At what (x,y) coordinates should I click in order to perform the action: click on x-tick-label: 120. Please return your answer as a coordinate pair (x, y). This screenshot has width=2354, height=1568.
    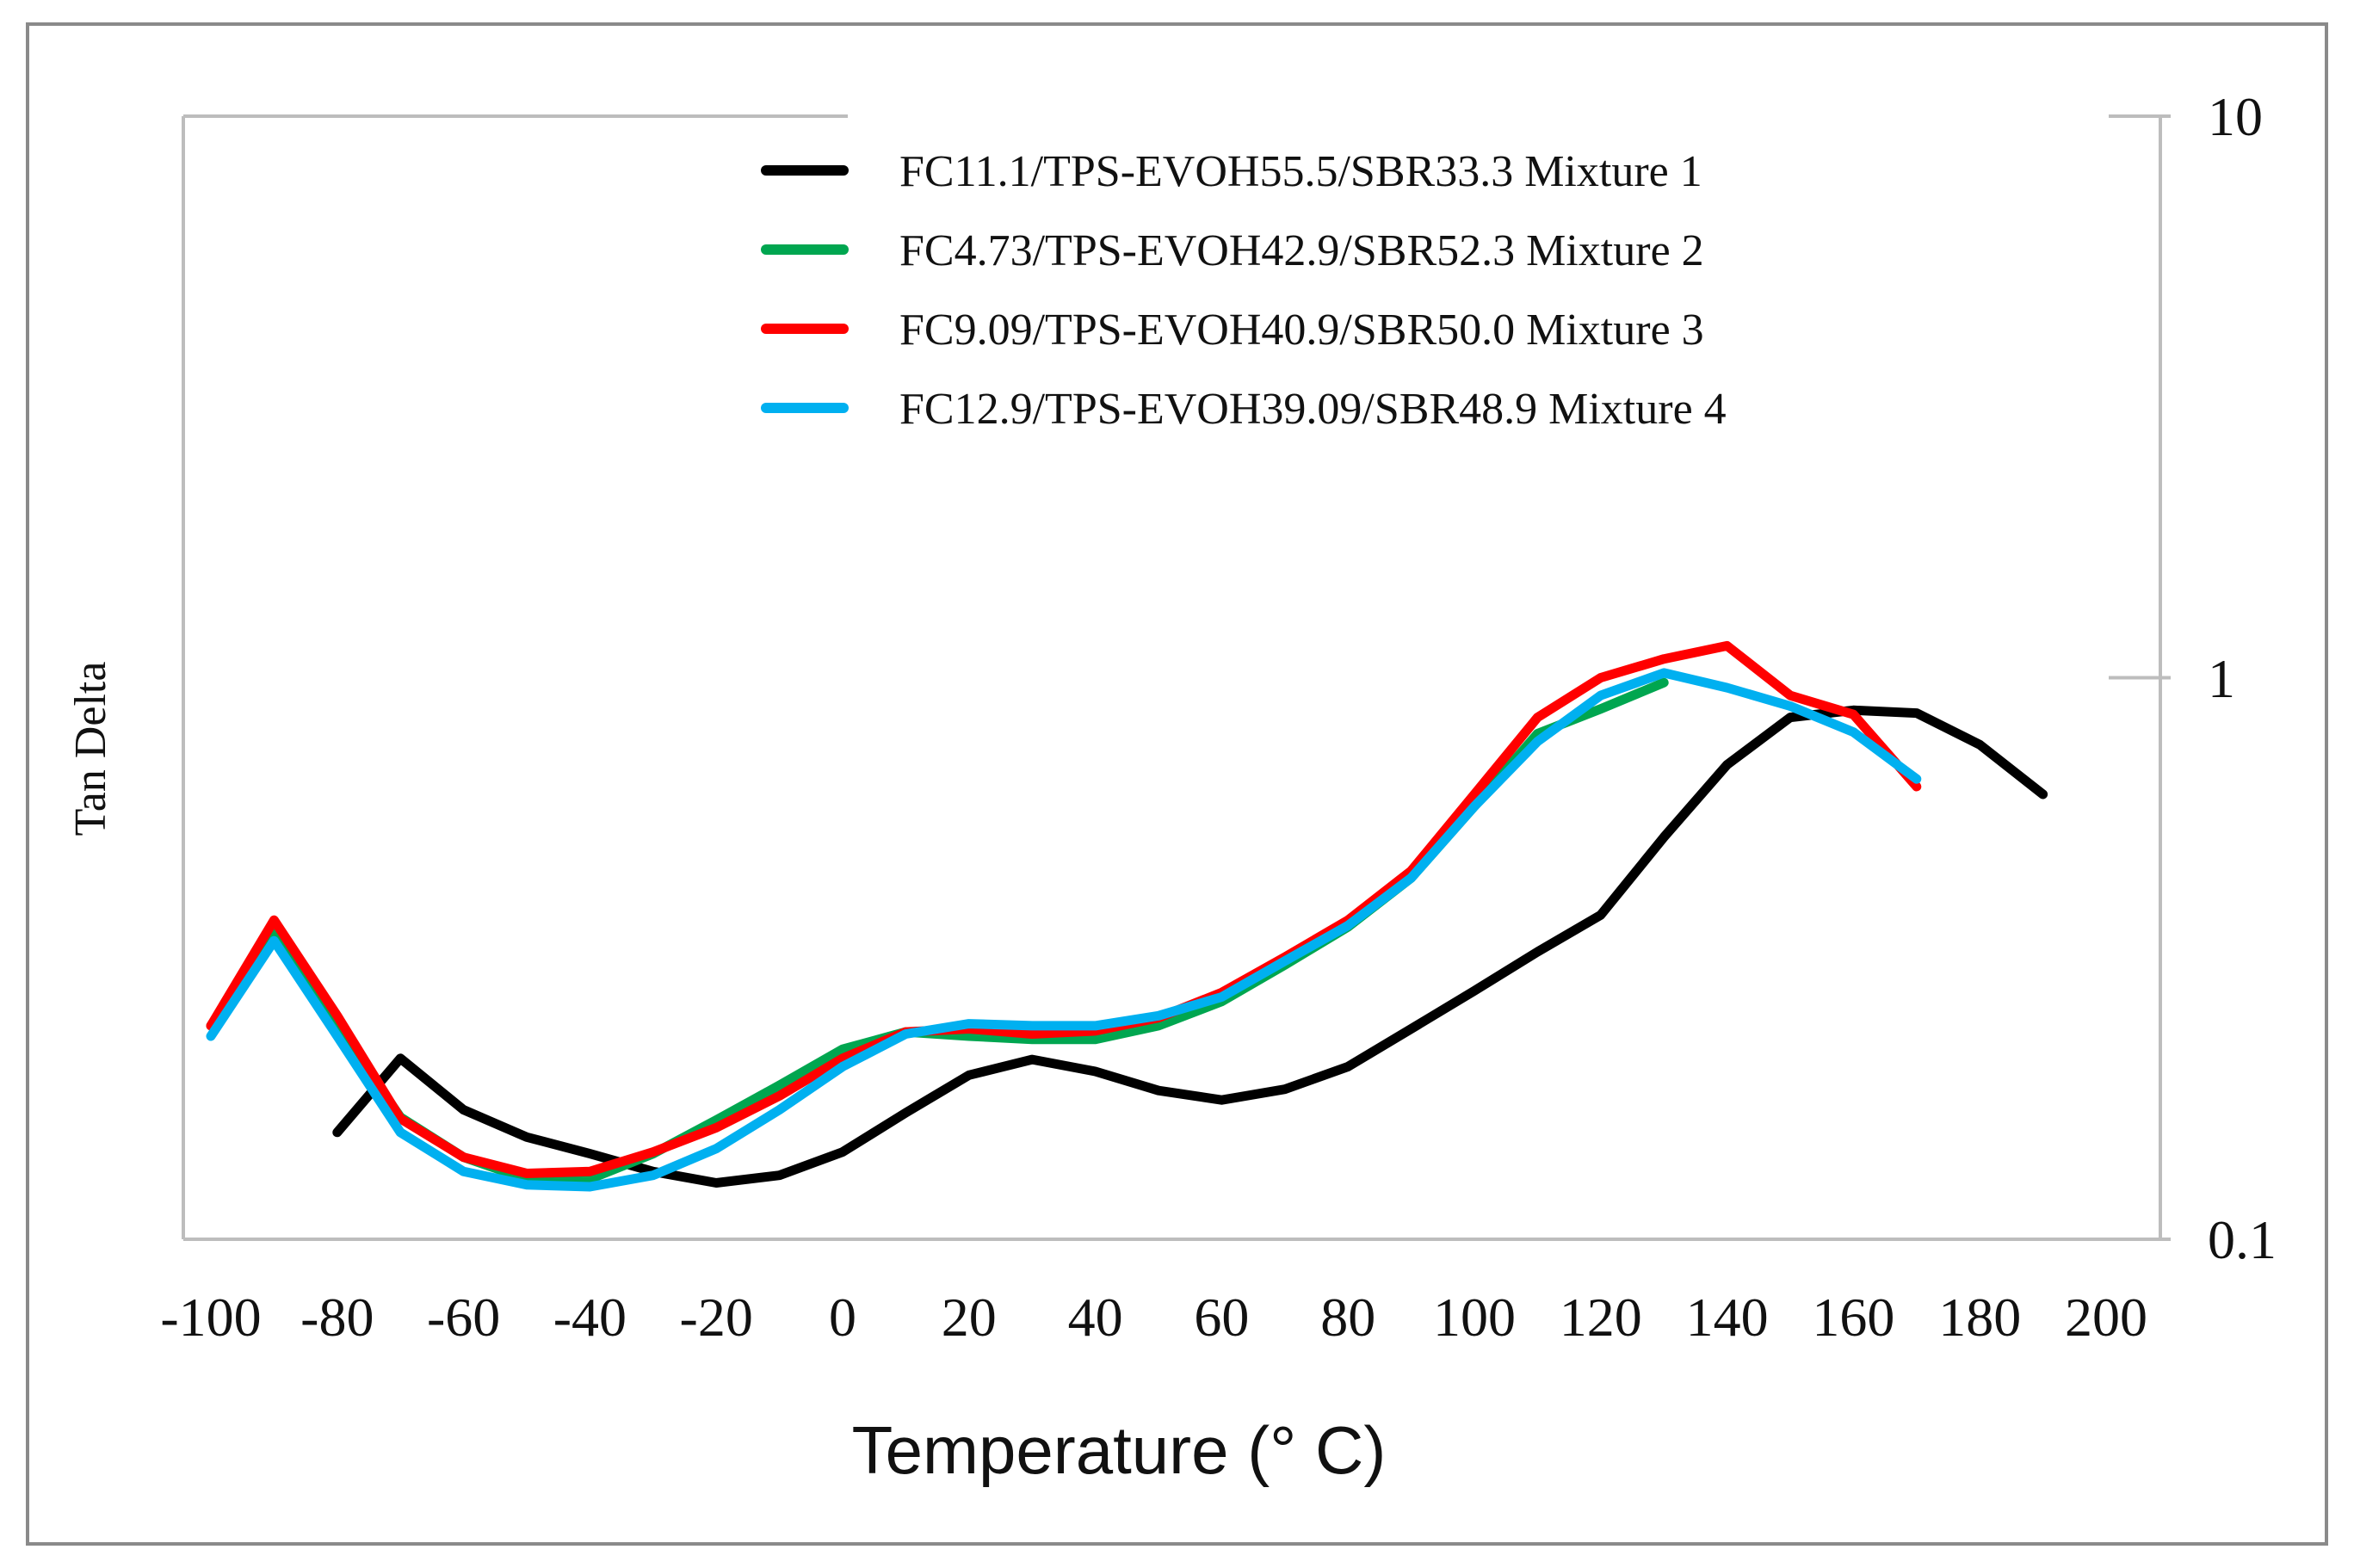
    Looking at the image, I should click on (1601, 1317).